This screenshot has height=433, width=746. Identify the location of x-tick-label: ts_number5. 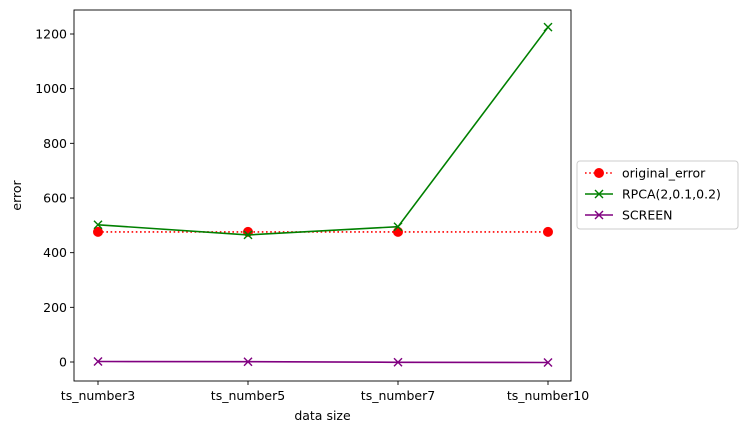
(248, 395).